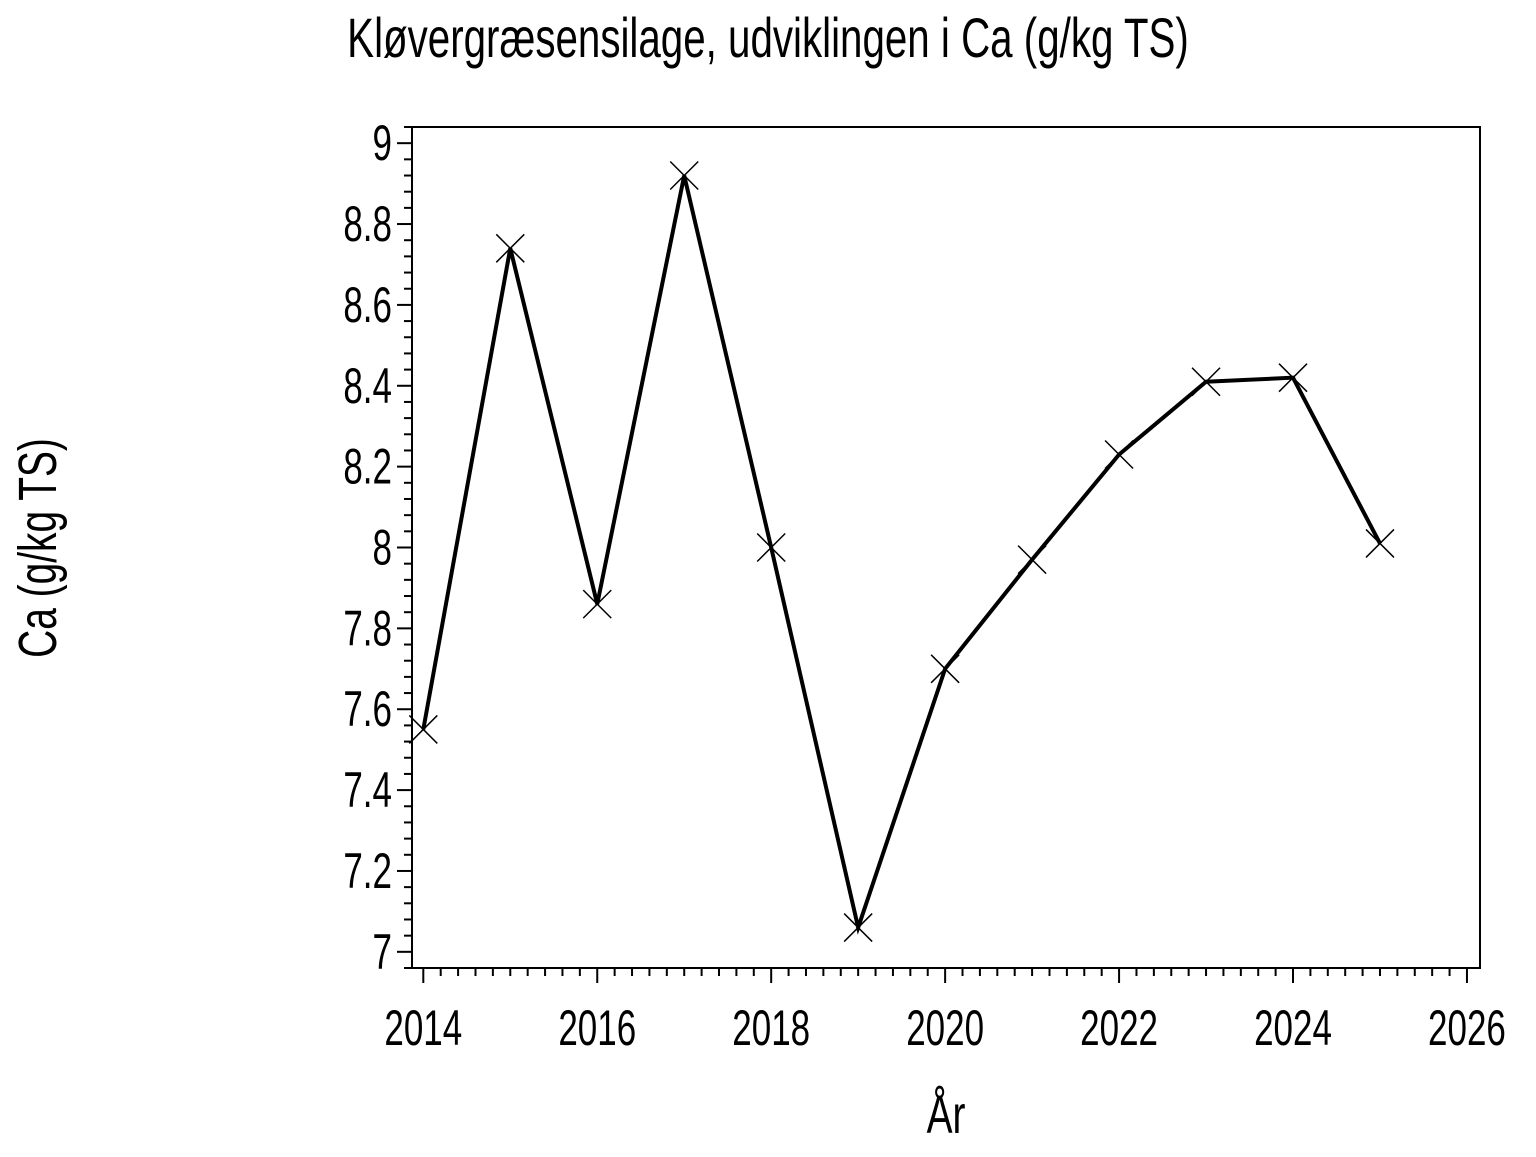 This screenshot has height=1157, width=1536. What do you see at coordinates (1293, 1029) in the screenshot?
I see `tick-label: 2024` at bounding box center [1293, 1029].